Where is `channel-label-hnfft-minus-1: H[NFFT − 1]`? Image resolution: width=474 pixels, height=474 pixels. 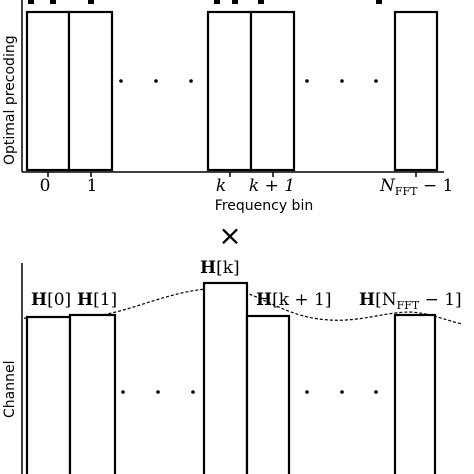 channel-label-hnfft-minus-1: H[NFFT − 1] is located at coordinates (410, 301).